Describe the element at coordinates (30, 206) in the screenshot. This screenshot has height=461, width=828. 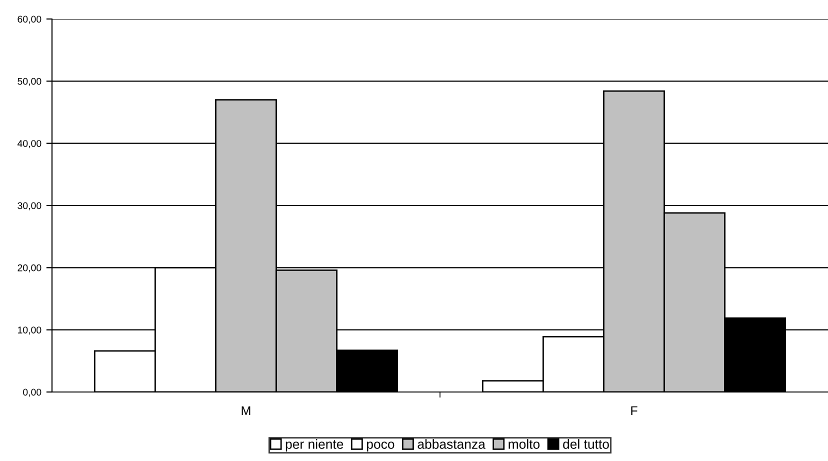
I see `y-tick-label: 30,00` at that location.